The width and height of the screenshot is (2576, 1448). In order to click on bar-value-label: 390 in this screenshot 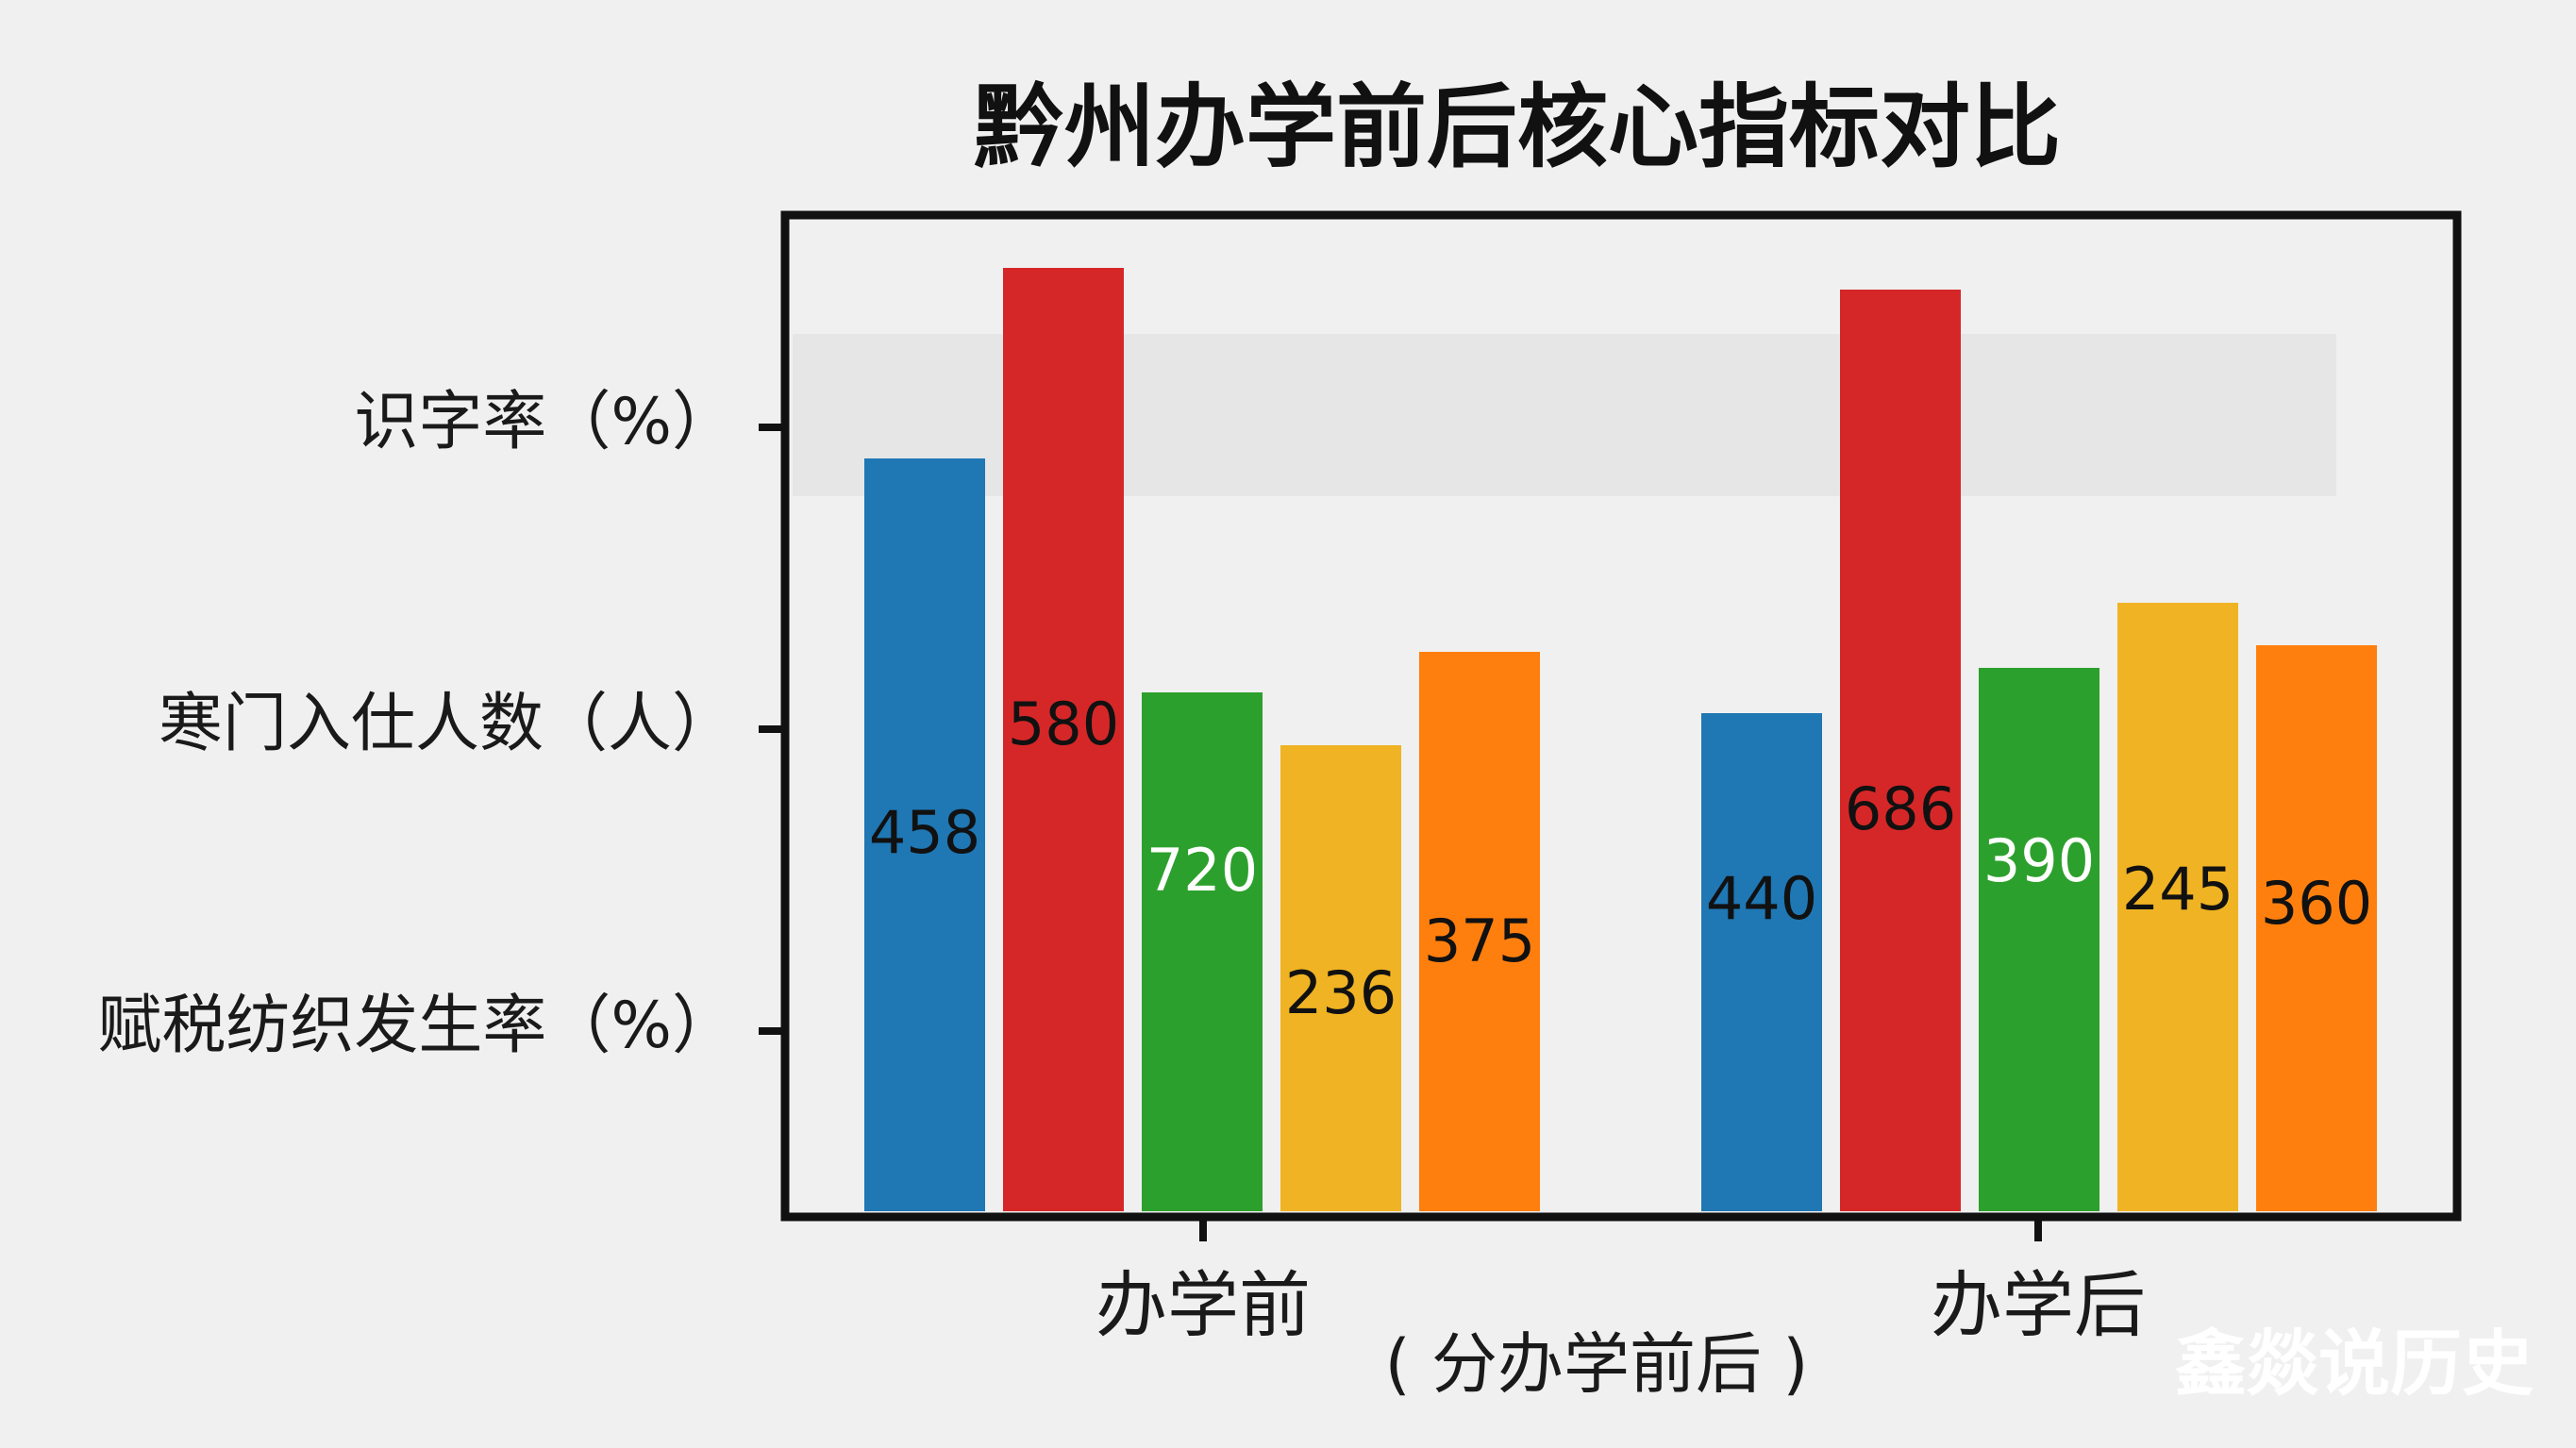, I will do `click(2039, 861)`.